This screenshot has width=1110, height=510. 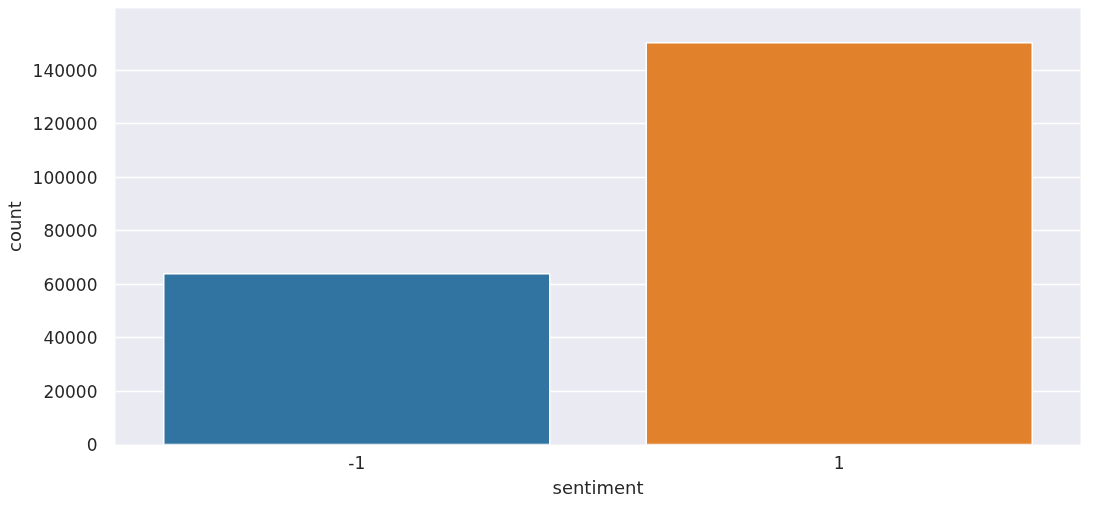 I want to click on y-tick-label: 120000, so click(x=65, y=124).